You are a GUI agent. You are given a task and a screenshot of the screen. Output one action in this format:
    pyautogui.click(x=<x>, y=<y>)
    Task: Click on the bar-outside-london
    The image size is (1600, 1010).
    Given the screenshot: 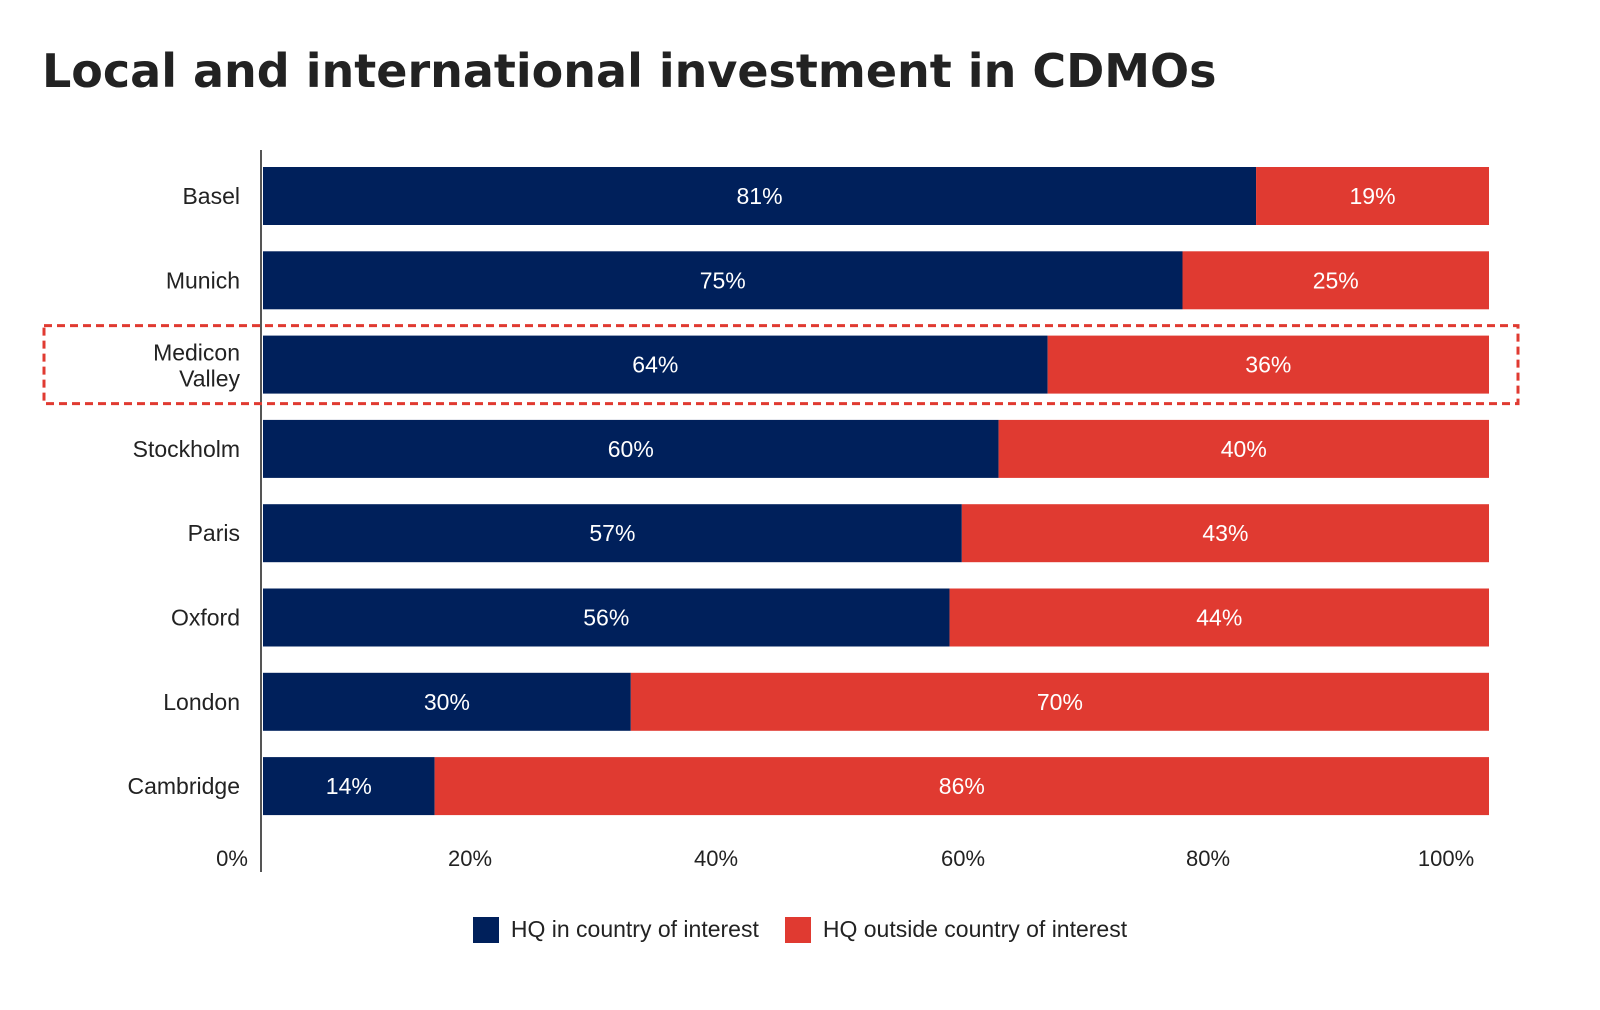 What is the action you would take?
    pyautogui.click(x=1059, y=701)
    